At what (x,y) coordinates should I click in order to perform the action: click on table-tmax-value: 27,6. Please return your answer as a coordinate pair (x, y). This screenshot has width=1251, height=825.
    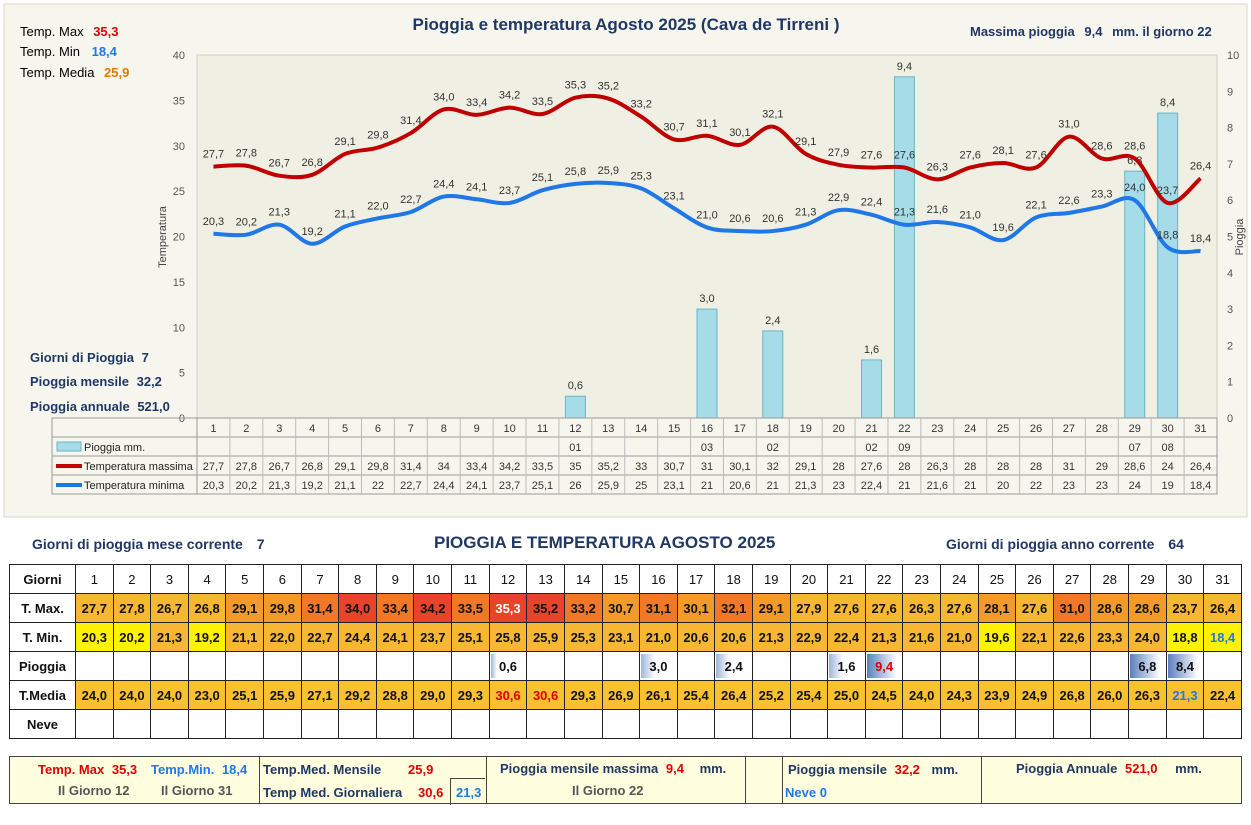
    Looking at the image, I should click on (871, 467).